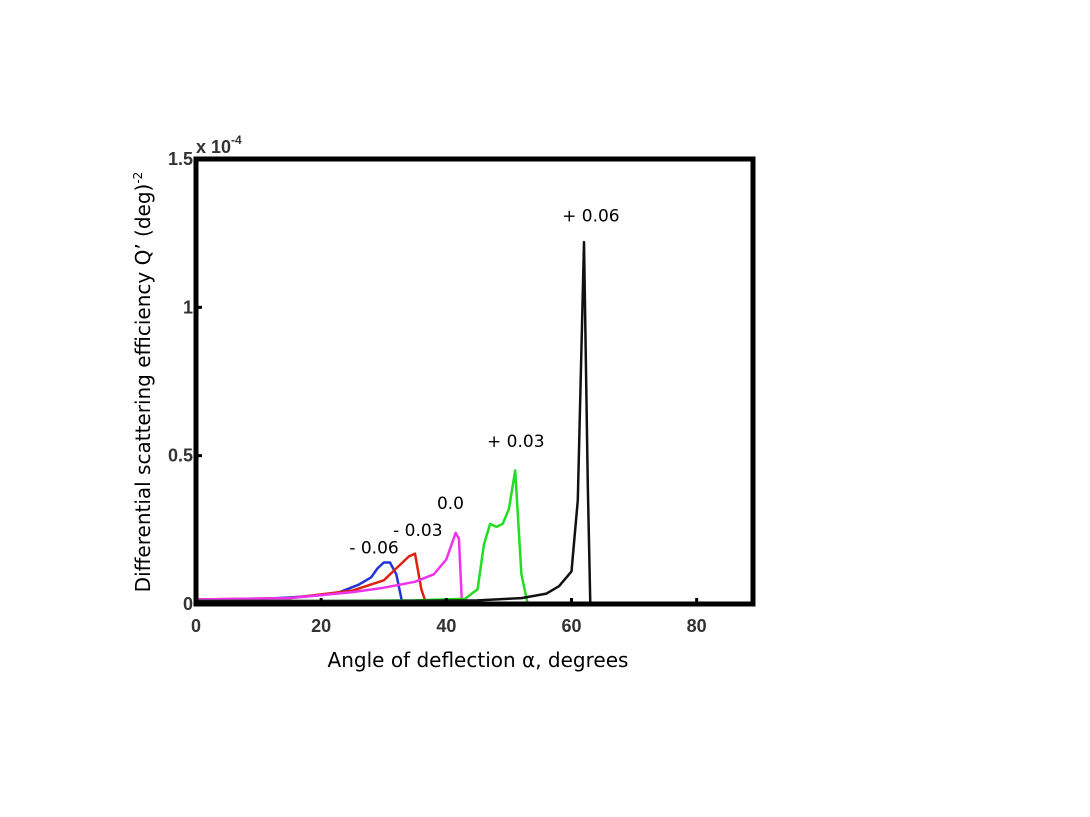  What do you see at coordinates (196, 626) in the screenshot?
I see `x-tick-label-0: 0` at bounding box center [196, 626].